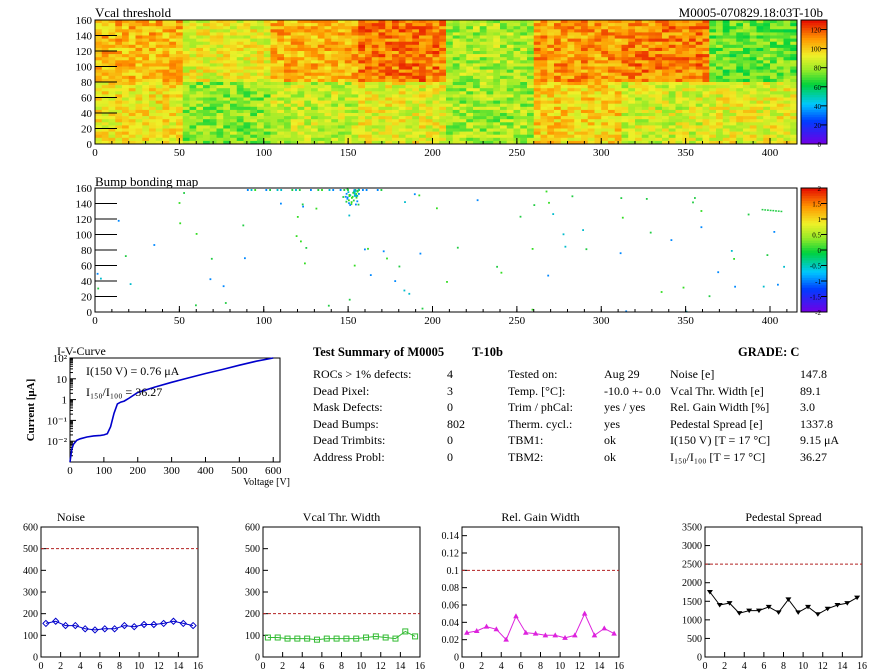  I want to click on data-point, so click(594, 635).